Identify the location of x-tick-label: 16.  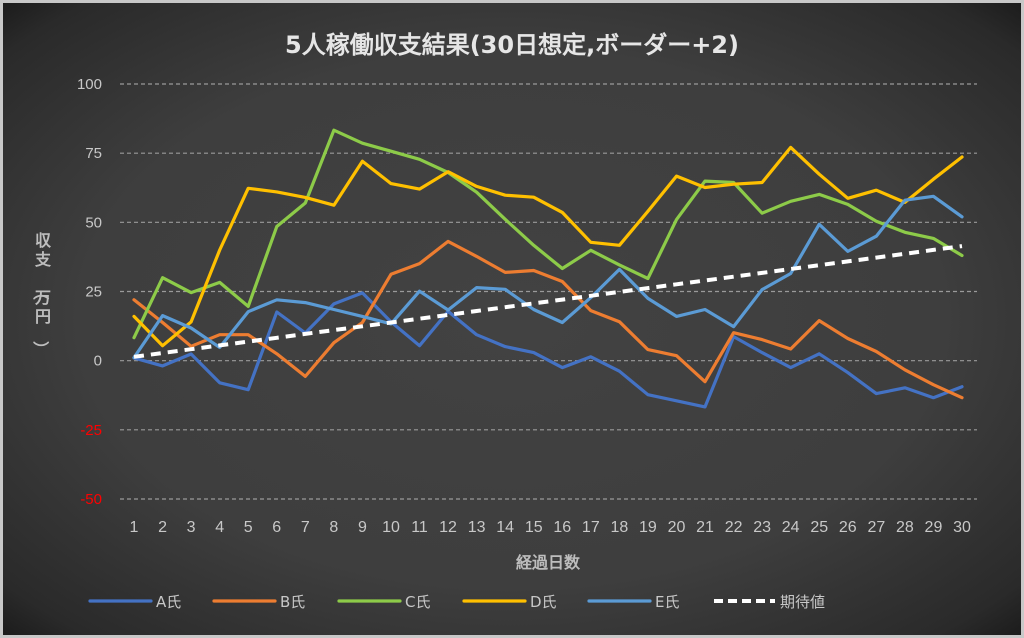
(562, 527).